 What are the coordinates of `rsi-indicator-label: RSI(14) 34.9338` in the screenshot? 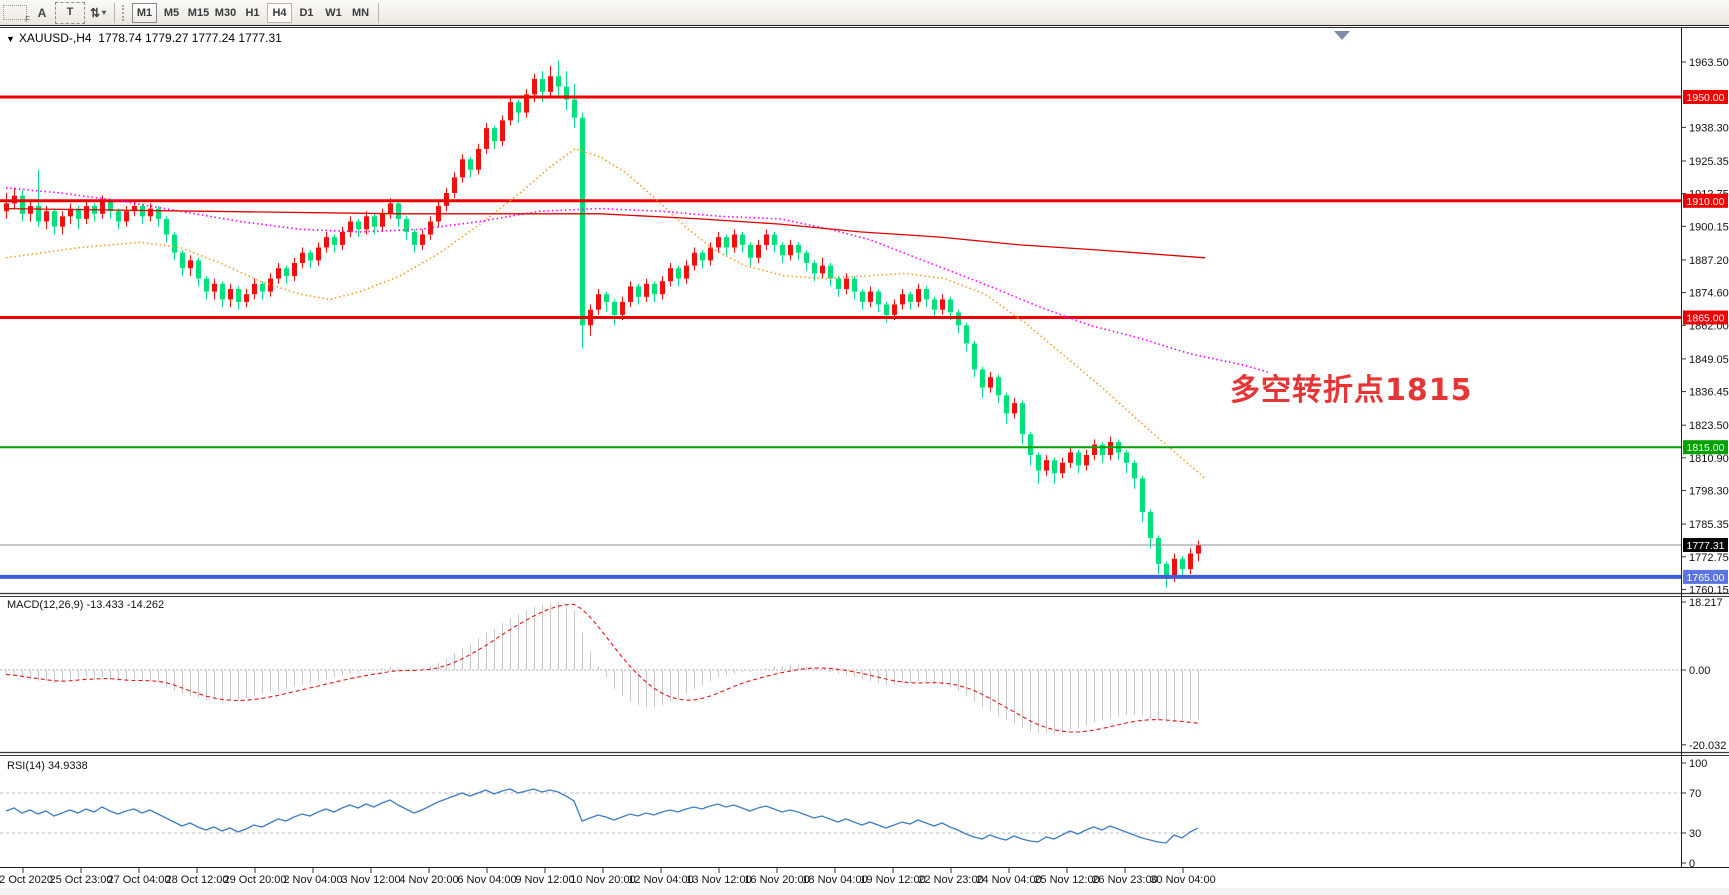 It's located at (47, 766).